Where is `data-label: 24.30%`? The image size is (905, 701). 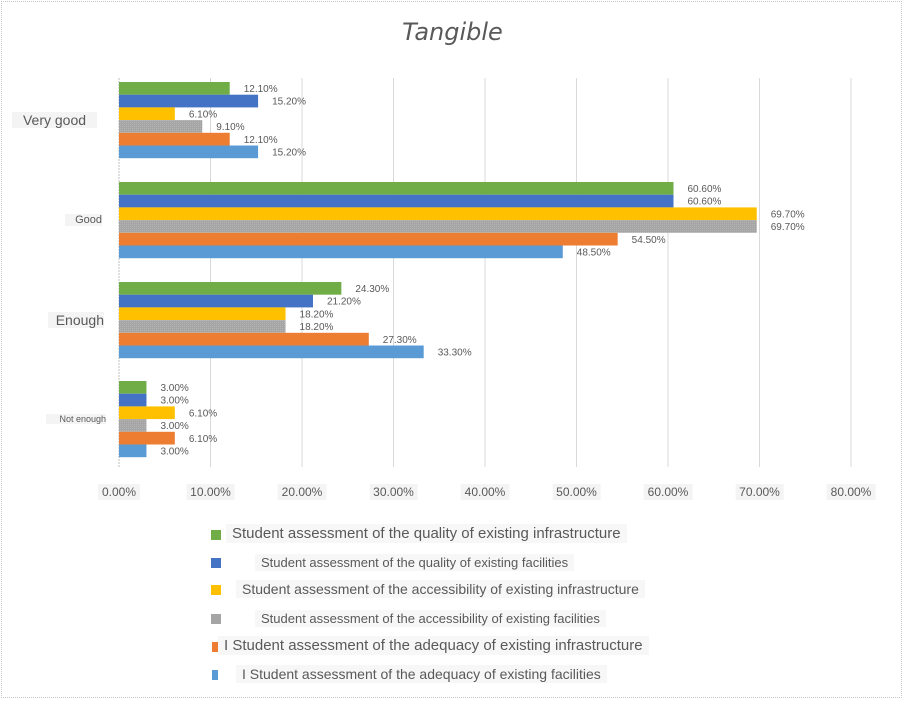
data-label: 24.30% is located at coordinates (372, 289).